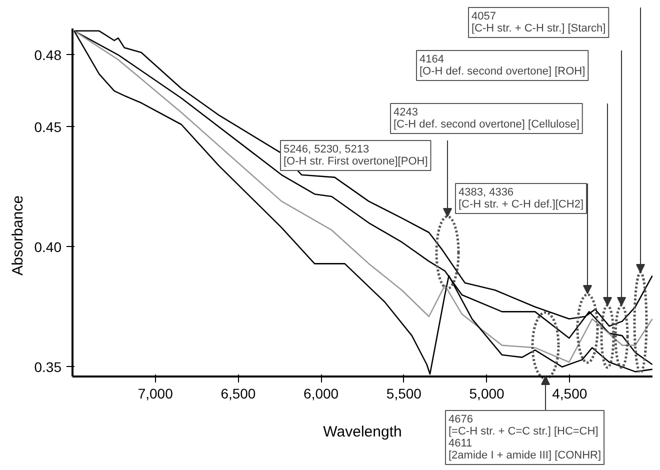 Image resolution: width=660 pixels, height=470 pixels. What do you see at coordinates (238, 394) in the screenshot?
I see `x-tick-label: 6,500` at bounding box center [238, 394].